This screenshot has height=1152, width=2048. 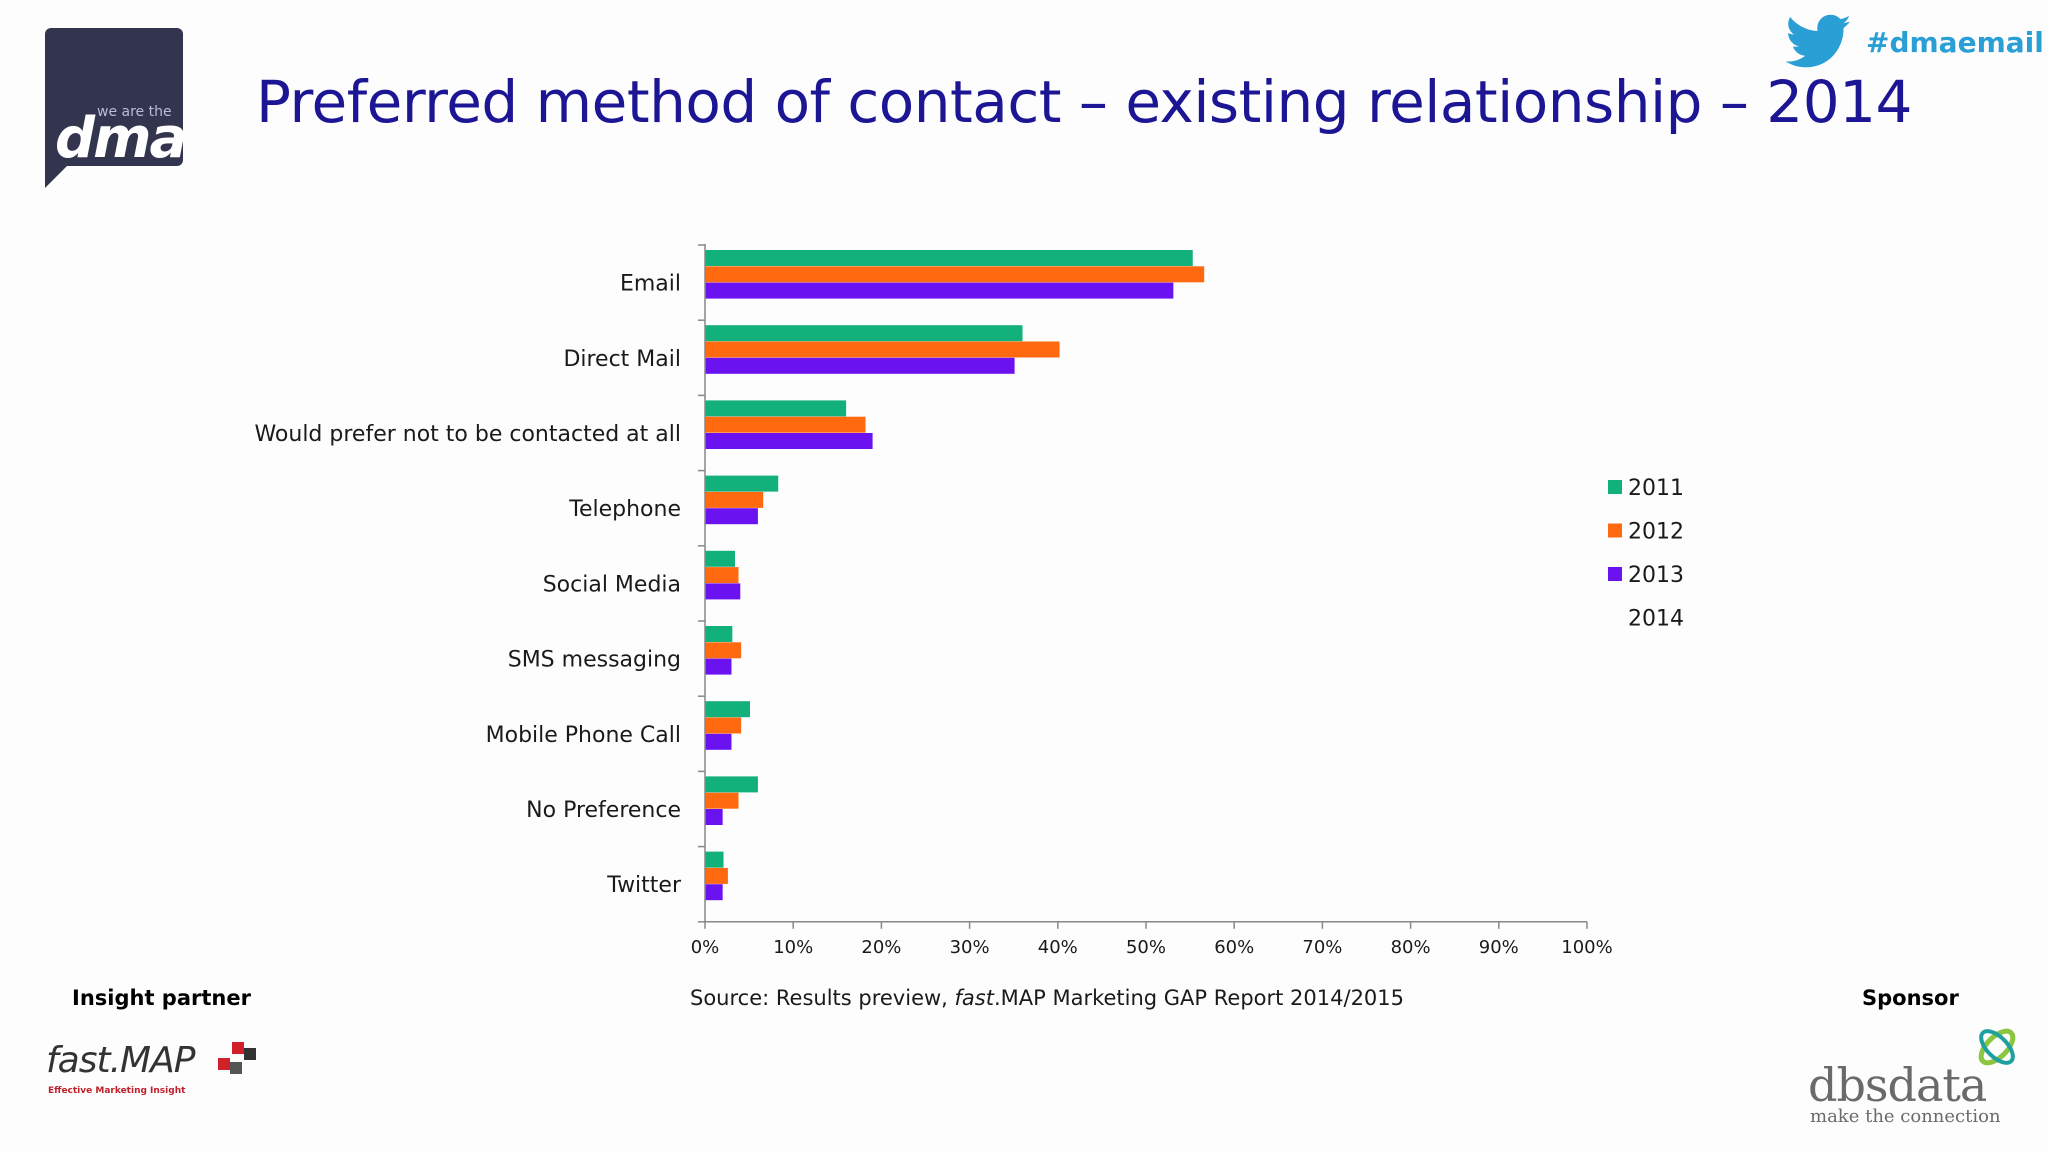 What do you see at coordinates (1905, 1116) in the screenshot?
I see `dbsdata-tagline: make the connection` at bounding box center [1905, 1116].